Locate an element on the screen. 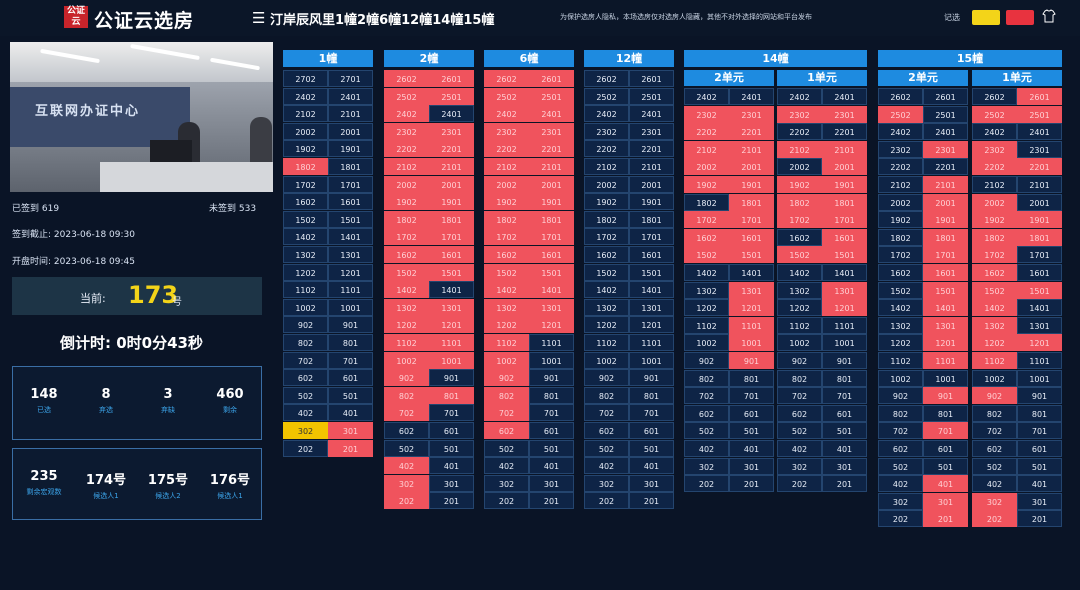 The height and width of the screenshot is (590, 1080). record-button: 记选 is located at coordinates (952, 17).